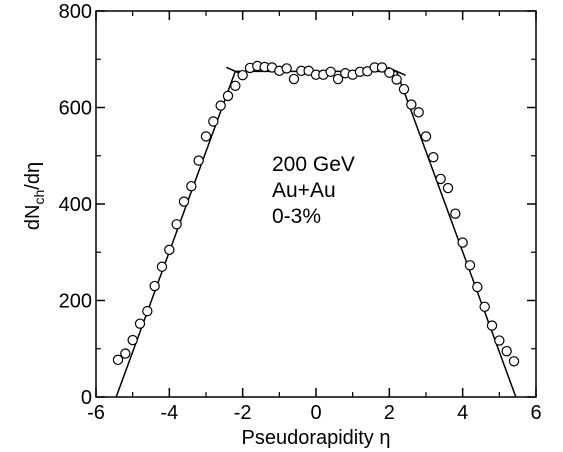 The height and width of the screenshot is (452, 563). What do you see at coordinates (315, 413) in the screenshot?
I see `x-tick-label: 0` at bounding box center [315, 413].